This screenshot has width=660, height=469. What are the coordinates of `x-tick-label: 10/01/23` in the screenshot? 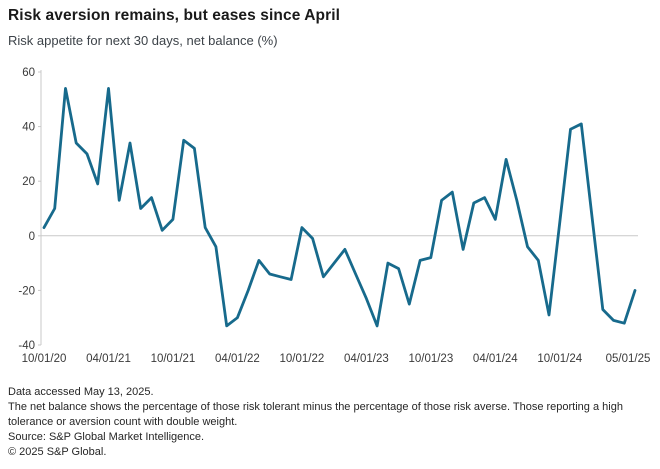 It's located at (430, 359).